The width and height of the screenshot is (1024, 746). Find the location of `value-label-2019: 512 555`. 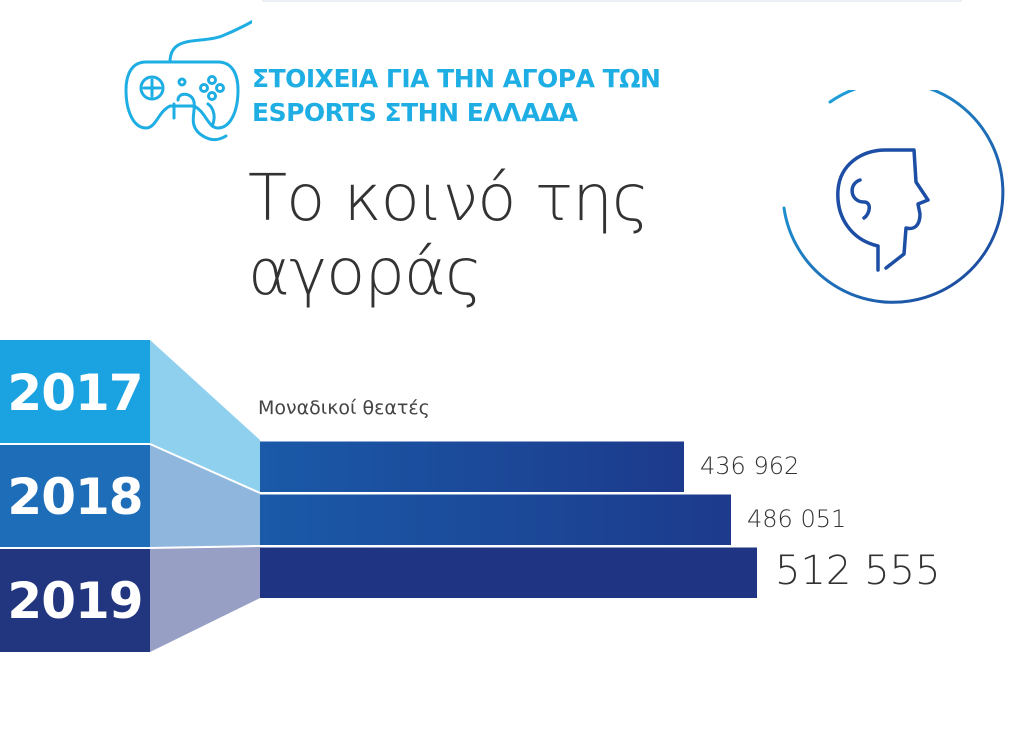

value-label-2019: 512 555 is located at coordinates (857, 571).